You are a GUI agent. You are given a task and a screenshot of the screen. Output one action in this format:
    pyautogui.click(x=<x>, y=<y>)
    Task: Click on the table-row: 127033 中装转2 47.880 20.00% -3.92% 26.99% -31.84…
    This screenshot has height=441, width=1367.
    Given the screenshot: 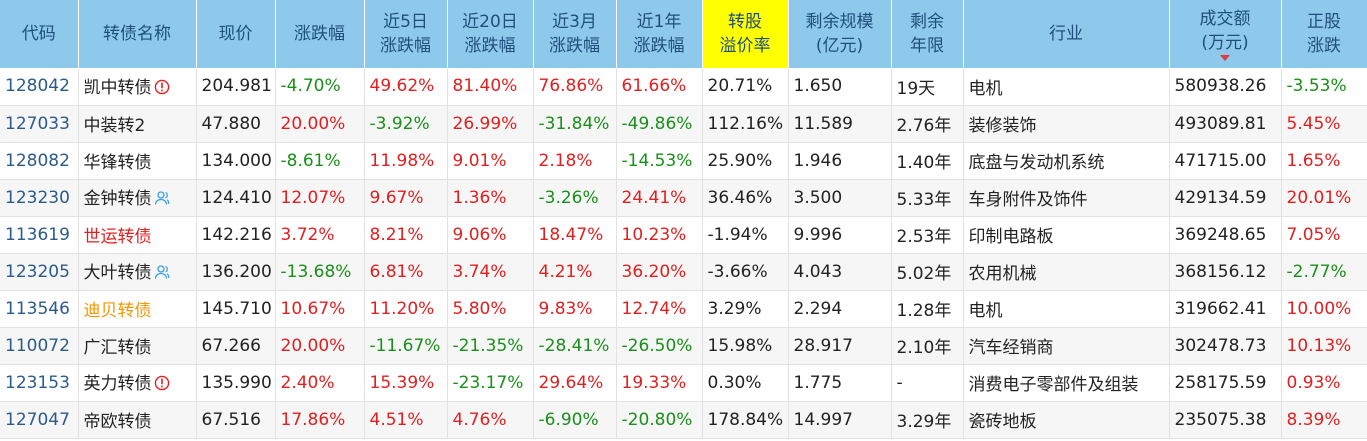 What is the action you would take?
    pyautogui.click(x=683, y=124)
    